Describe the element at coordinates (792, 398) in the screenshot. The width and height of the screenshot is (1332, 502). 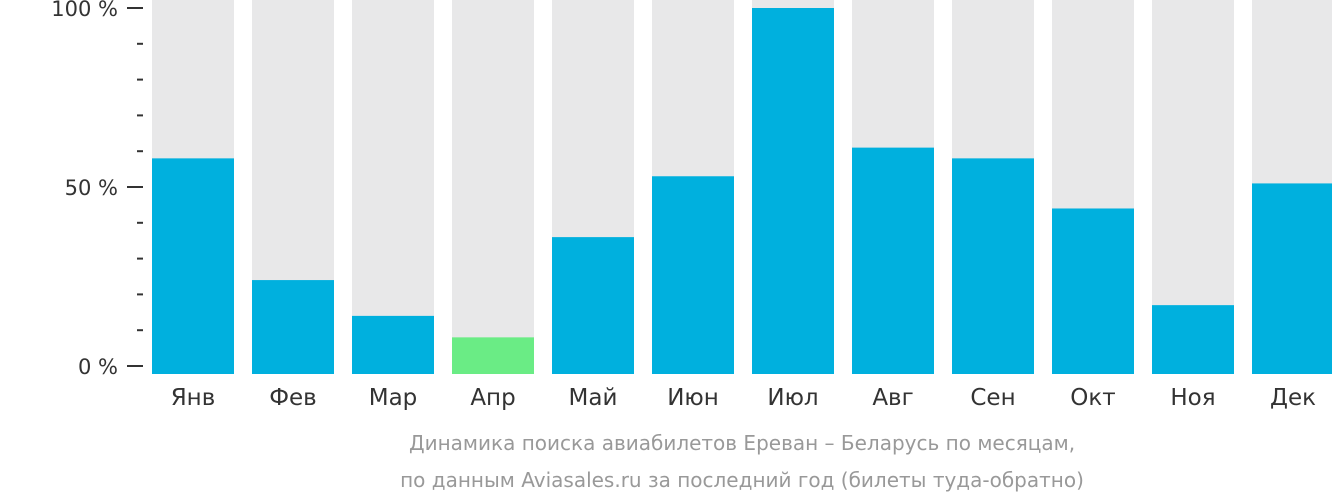
I see `x-category-label: Июл` at that location.